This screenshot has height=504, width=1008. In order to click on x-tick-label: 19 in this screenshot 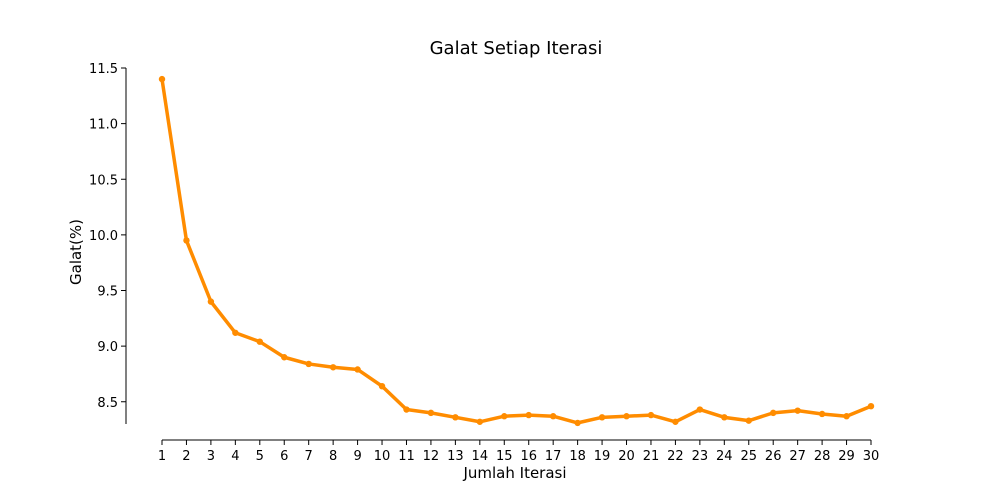, I will do `click(602, 456)`.